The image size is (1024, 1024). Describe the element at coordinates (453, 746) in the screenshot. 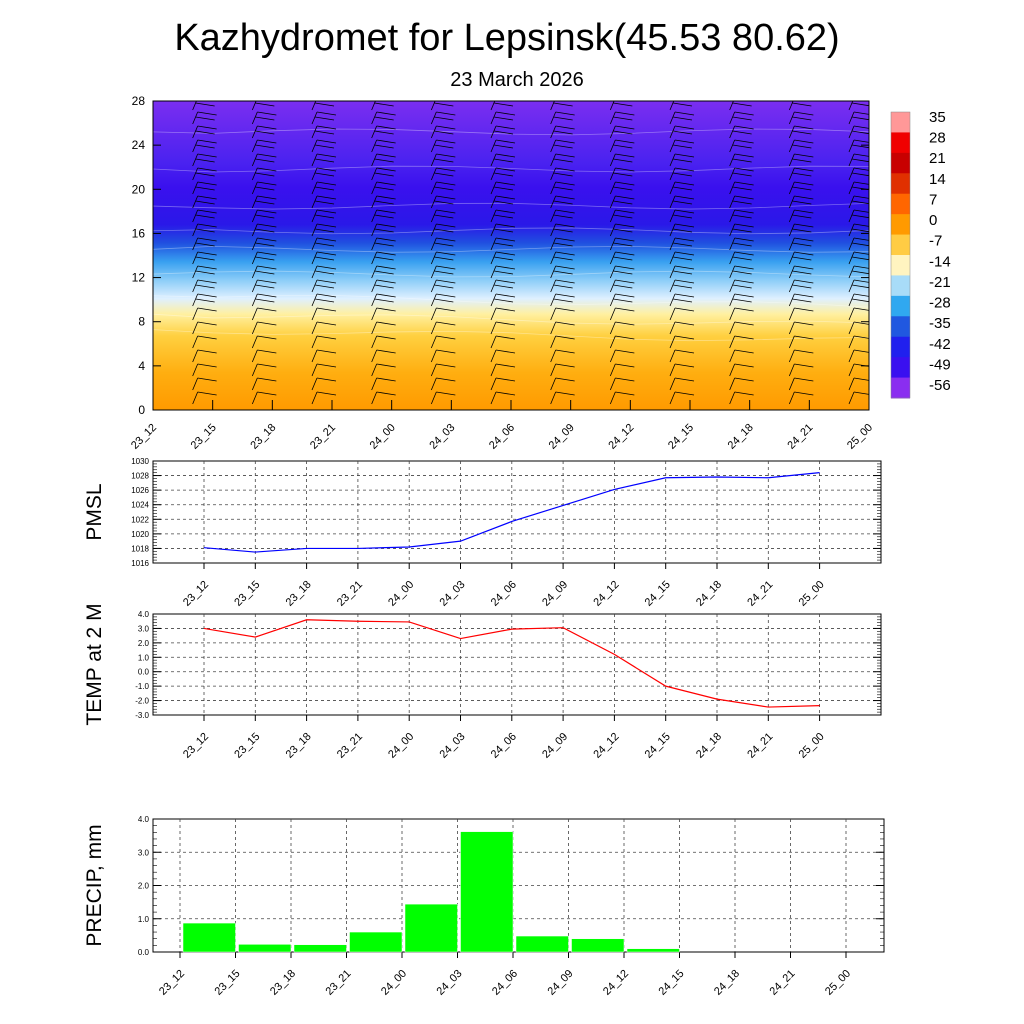

I see `xtick-label: 24_03` at that location.